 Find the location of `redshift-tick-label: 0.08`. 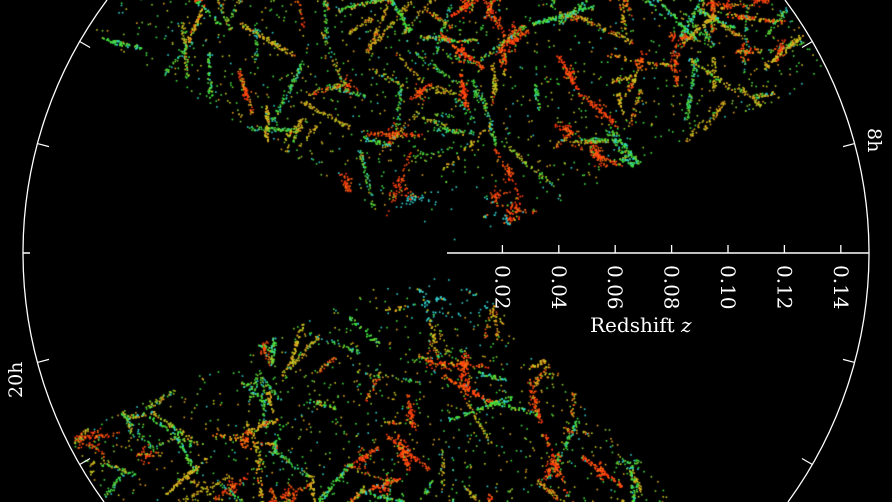

redshift-tick-label: 0.08 is located at coordinates (672, 287).